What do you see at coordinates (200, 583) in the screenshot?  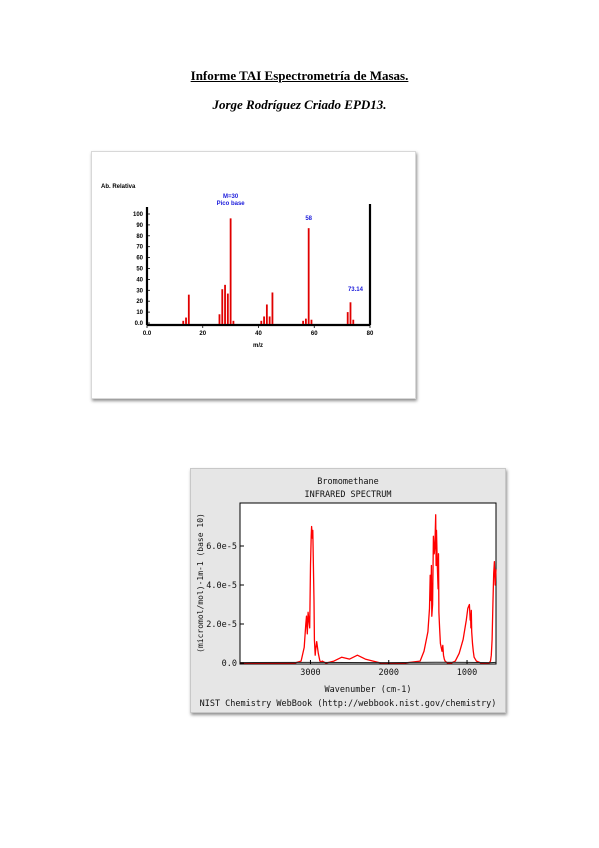 I see `ir-y-axis-label: (micromol/mol)-1m-1 (base 10)` at bounding box center [200, 583].